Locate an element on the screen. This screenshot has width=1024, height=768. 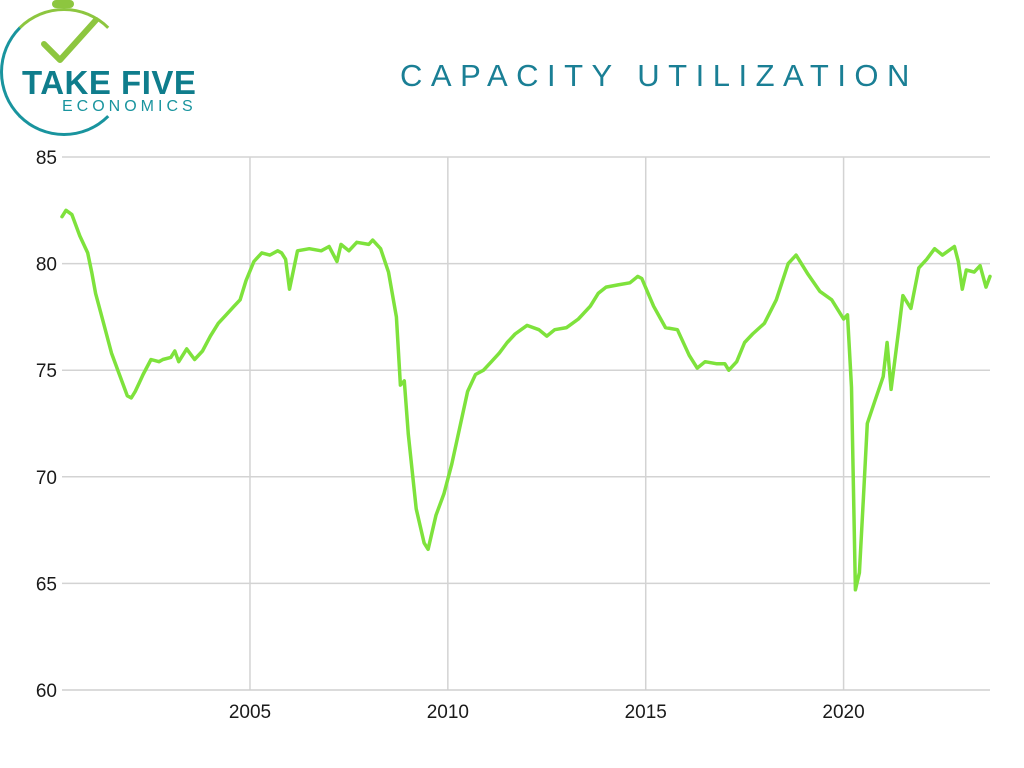
stopwatch-ring-icon is located at coordinates (64, 72).